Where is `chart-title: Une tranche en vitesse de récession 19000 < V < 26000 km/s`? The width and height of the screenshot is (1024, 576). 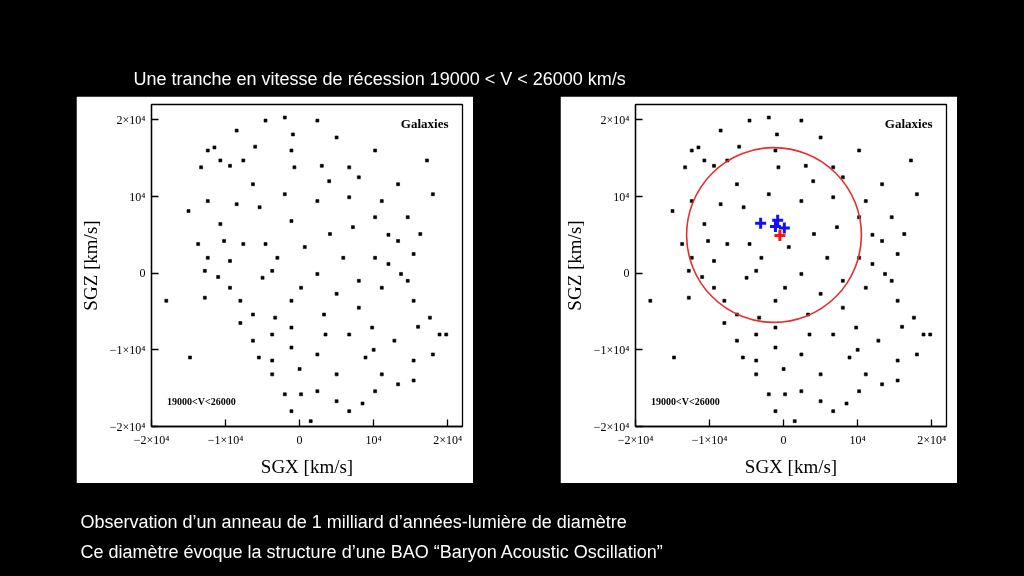
chart-title: Une tranche en vitesse de récession 19000 < V < 26000 km/s is located at coordinates (379, 78).